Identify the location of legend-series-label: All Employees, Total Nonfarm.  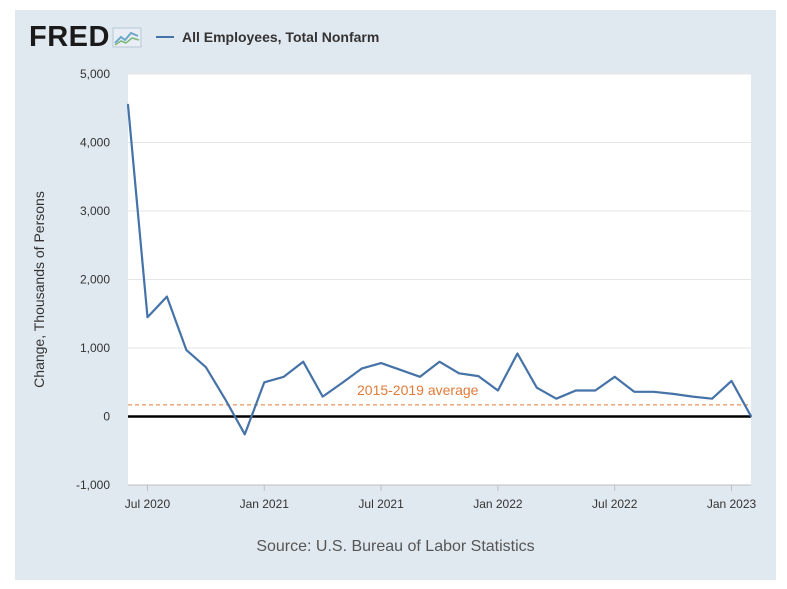
(280, 37).